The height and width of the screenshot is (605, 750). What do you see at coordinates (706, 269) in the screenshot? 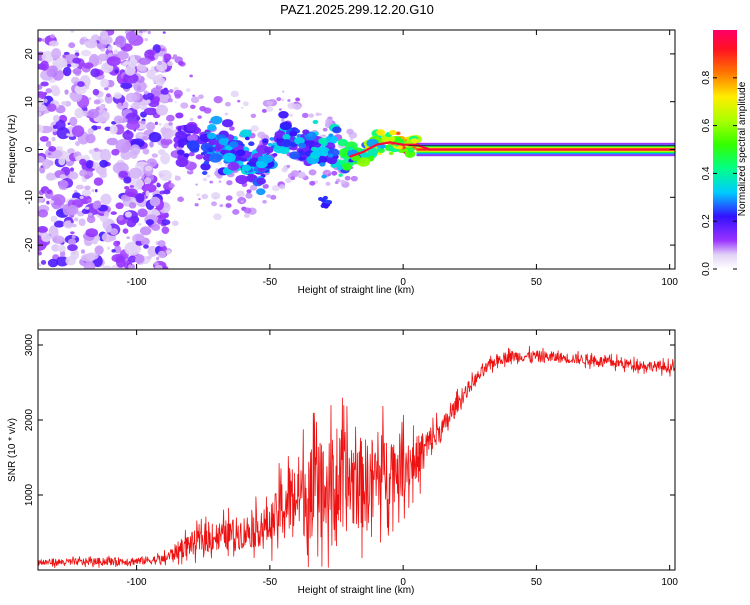
I see `colorbar-tick-label: 0.0` at bounding box center [706, 269].